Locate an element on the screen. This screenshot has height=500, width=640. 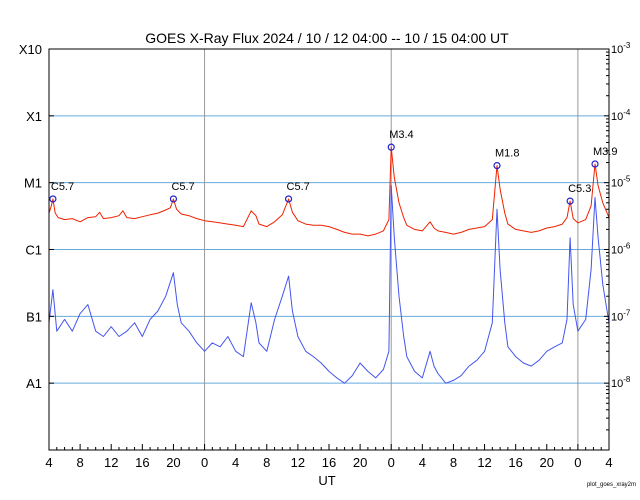
y-right-tick-label: 10⁻⁸ is located at coordinates (621, 382).